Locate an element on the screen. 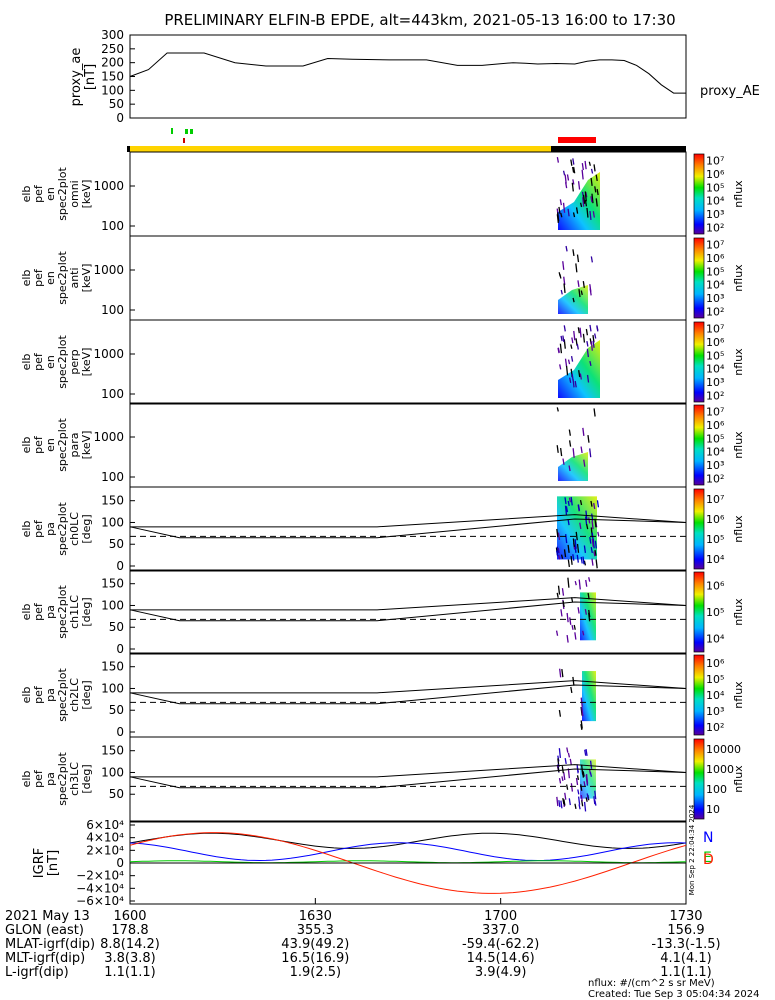  panel-ylabel-e3-2: en is located at coordinates (50, 445).